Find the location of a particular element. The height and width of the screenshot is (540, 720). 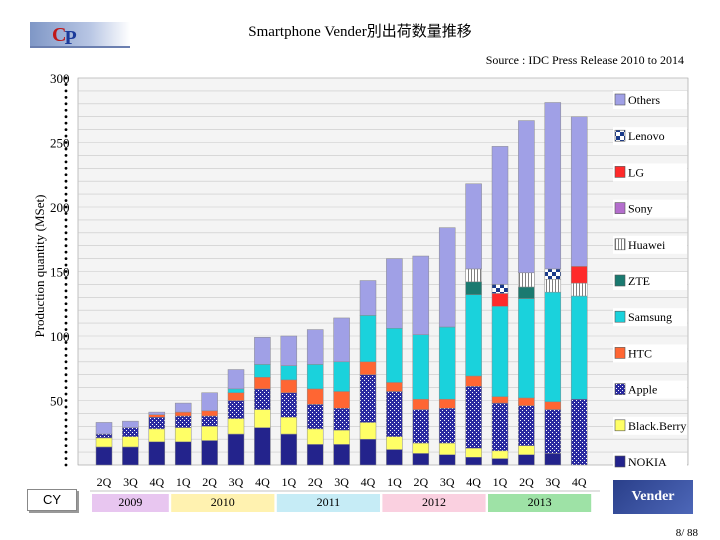

bar-segment-lenovo is located at coordinates (500, 289).